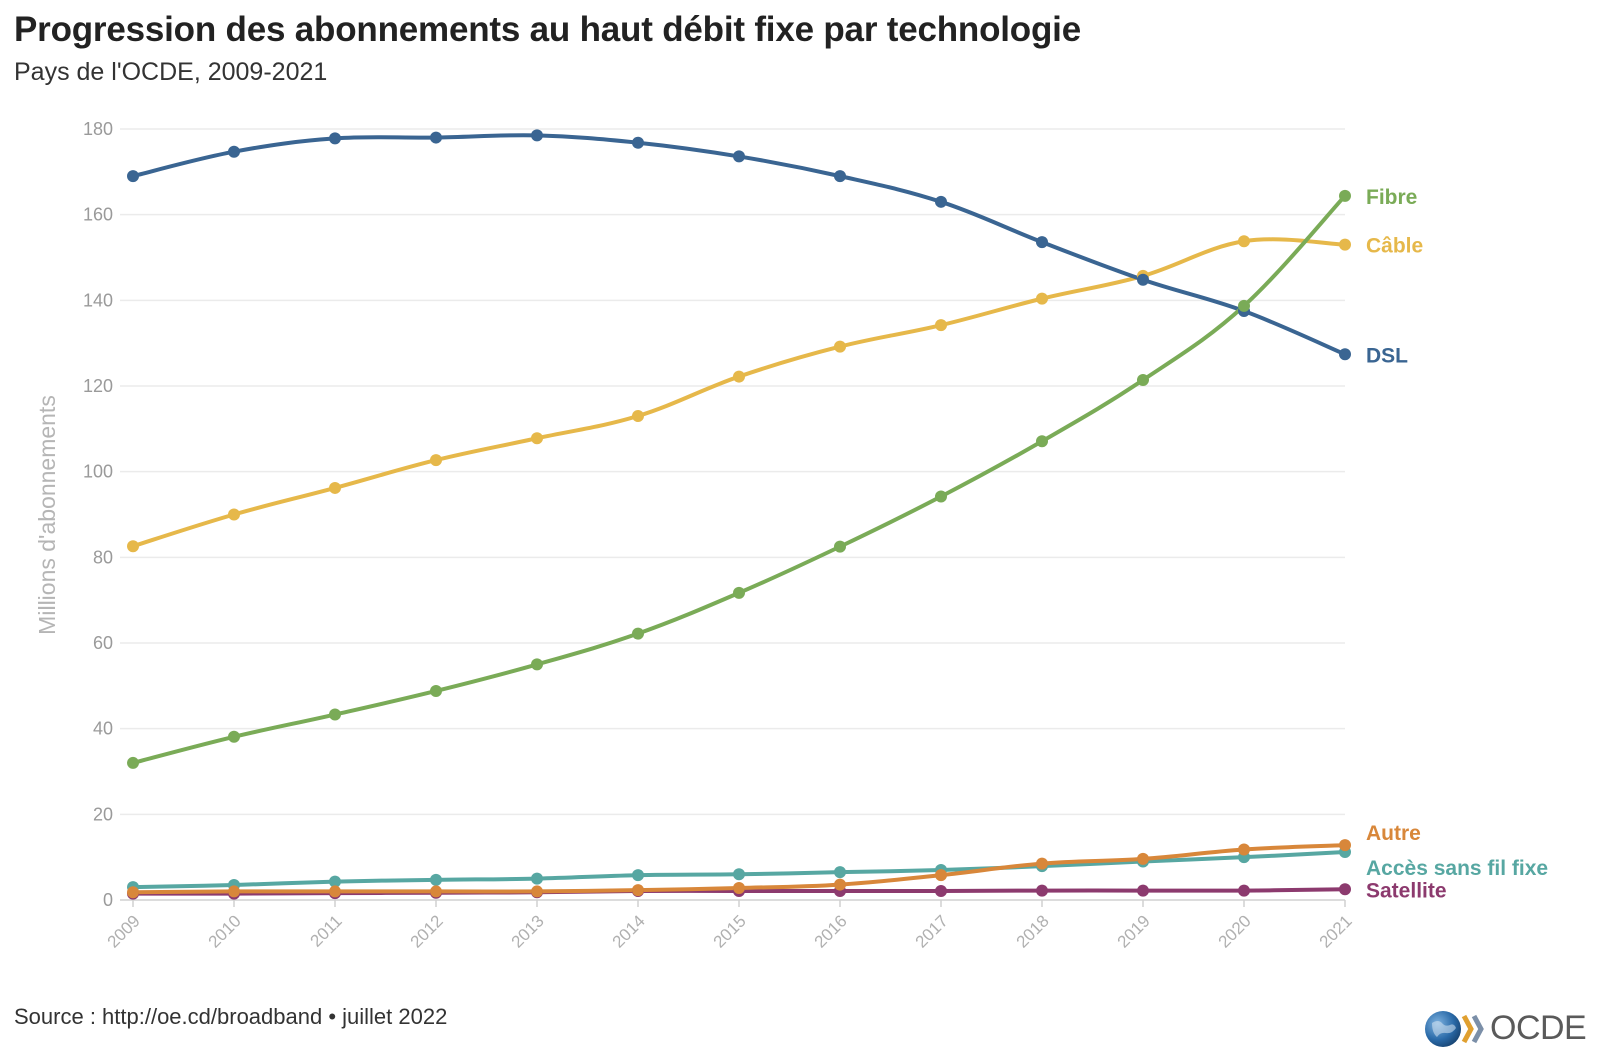  Describe the element at coordinates (124, 931) in the screenshot. I see `x-tick-label: 2009` at that location.